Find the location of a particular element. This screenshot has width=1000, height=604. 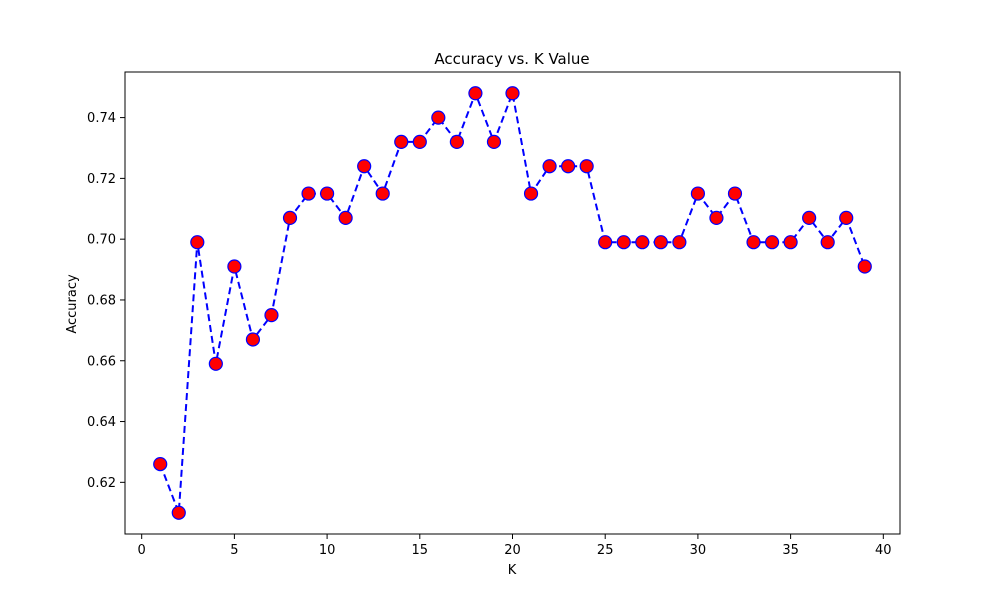

y-tick-label: 0.66 is located at coordinates (101, 361).